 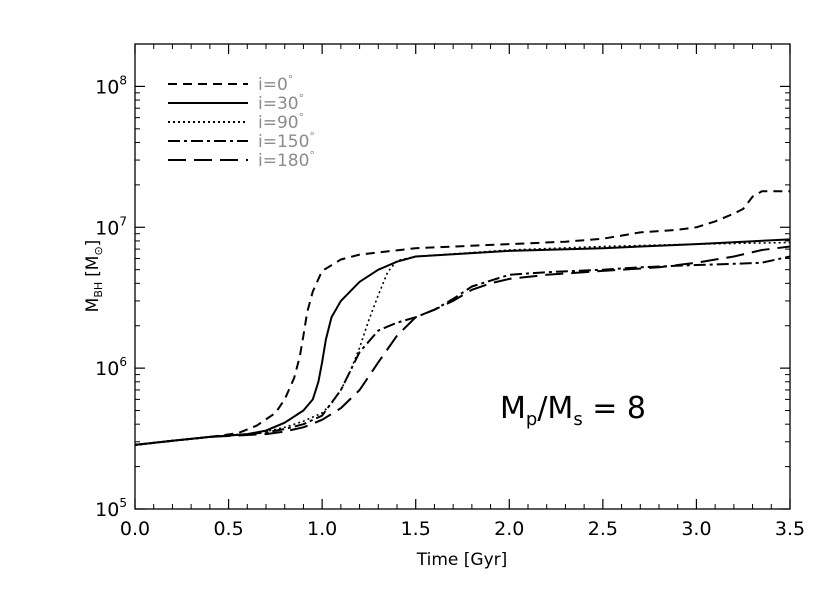 I want to click on y-axis-title-sub: BH, so click(x=98, y=290).